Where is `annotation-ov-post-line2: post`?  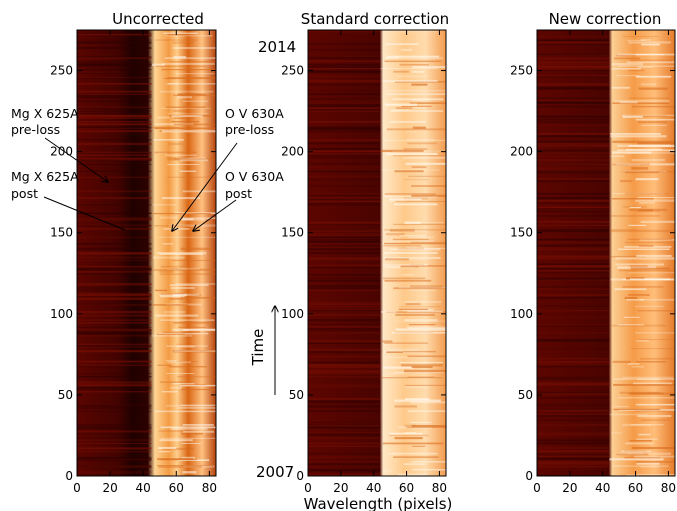
annotation-ov-post-line2: post is located at coordinates (238, 193).